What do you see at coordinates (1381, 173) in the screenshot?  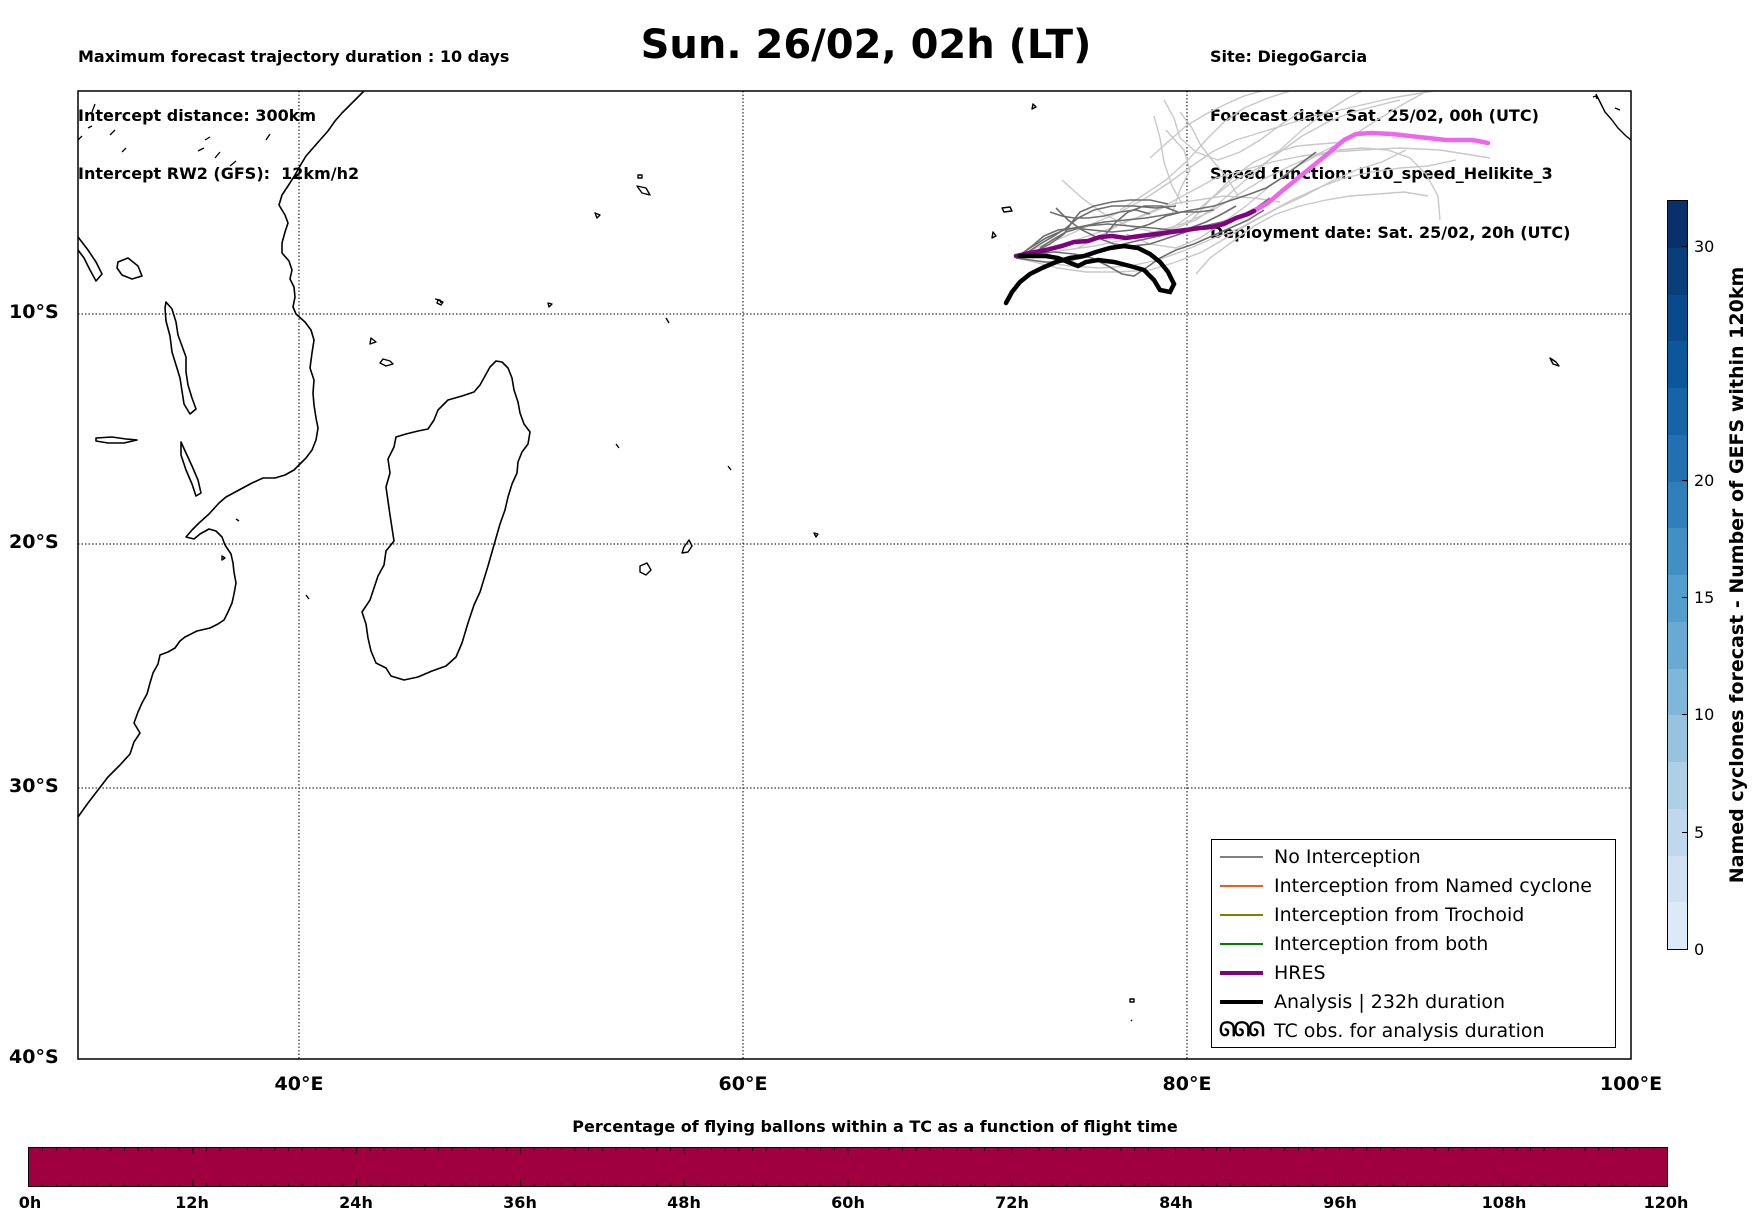 I see `header-line-speed-function: Speed function: U10_speed_Helikite_3` at bounding box center [1381, 173].